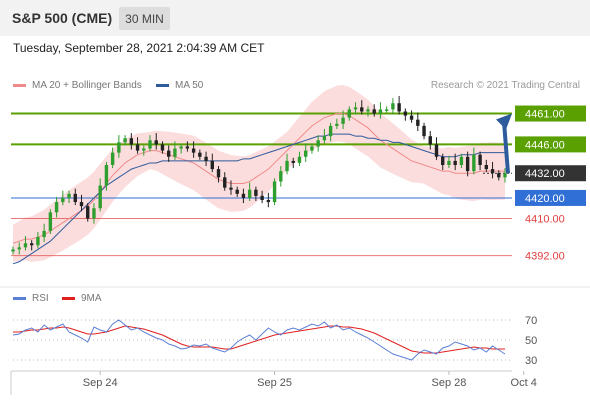 This screenshot has width=590, height=400. I want to click on ma9-swatch, so click(68, 298).